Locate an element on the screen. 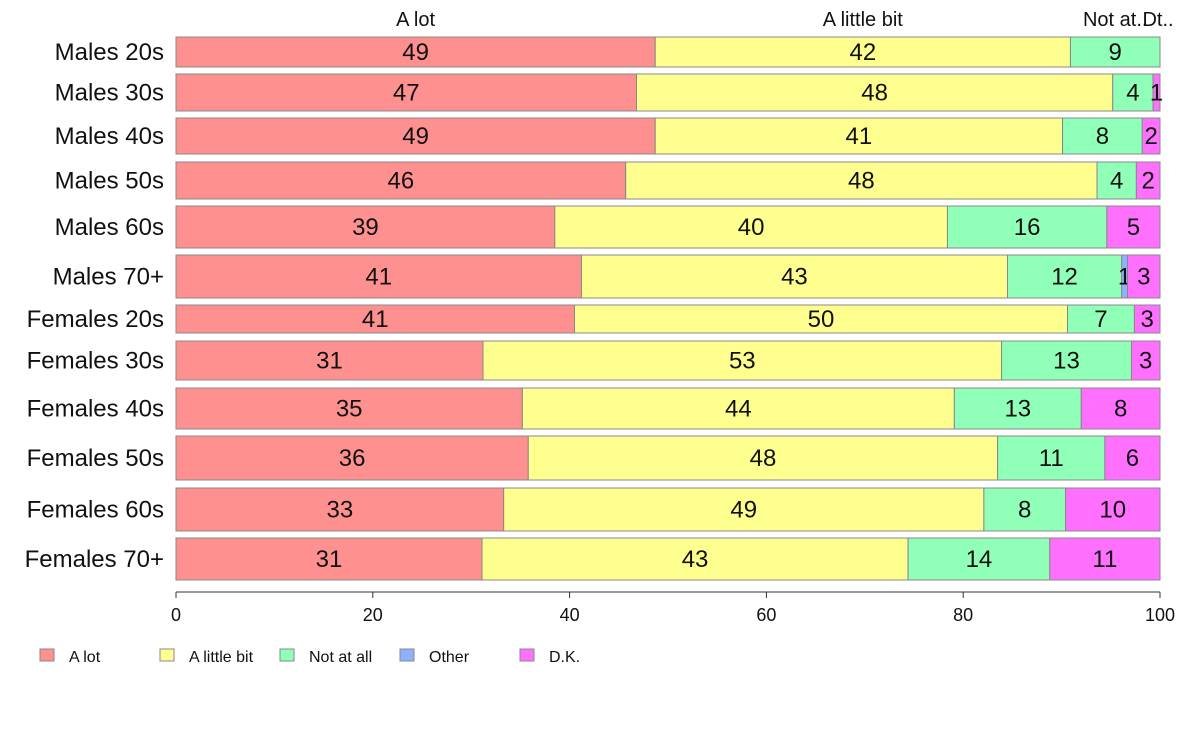 Image resolution: width=1188 pixels, height=736 pixels. data-label: 44 is located at coordinates (738, 409).